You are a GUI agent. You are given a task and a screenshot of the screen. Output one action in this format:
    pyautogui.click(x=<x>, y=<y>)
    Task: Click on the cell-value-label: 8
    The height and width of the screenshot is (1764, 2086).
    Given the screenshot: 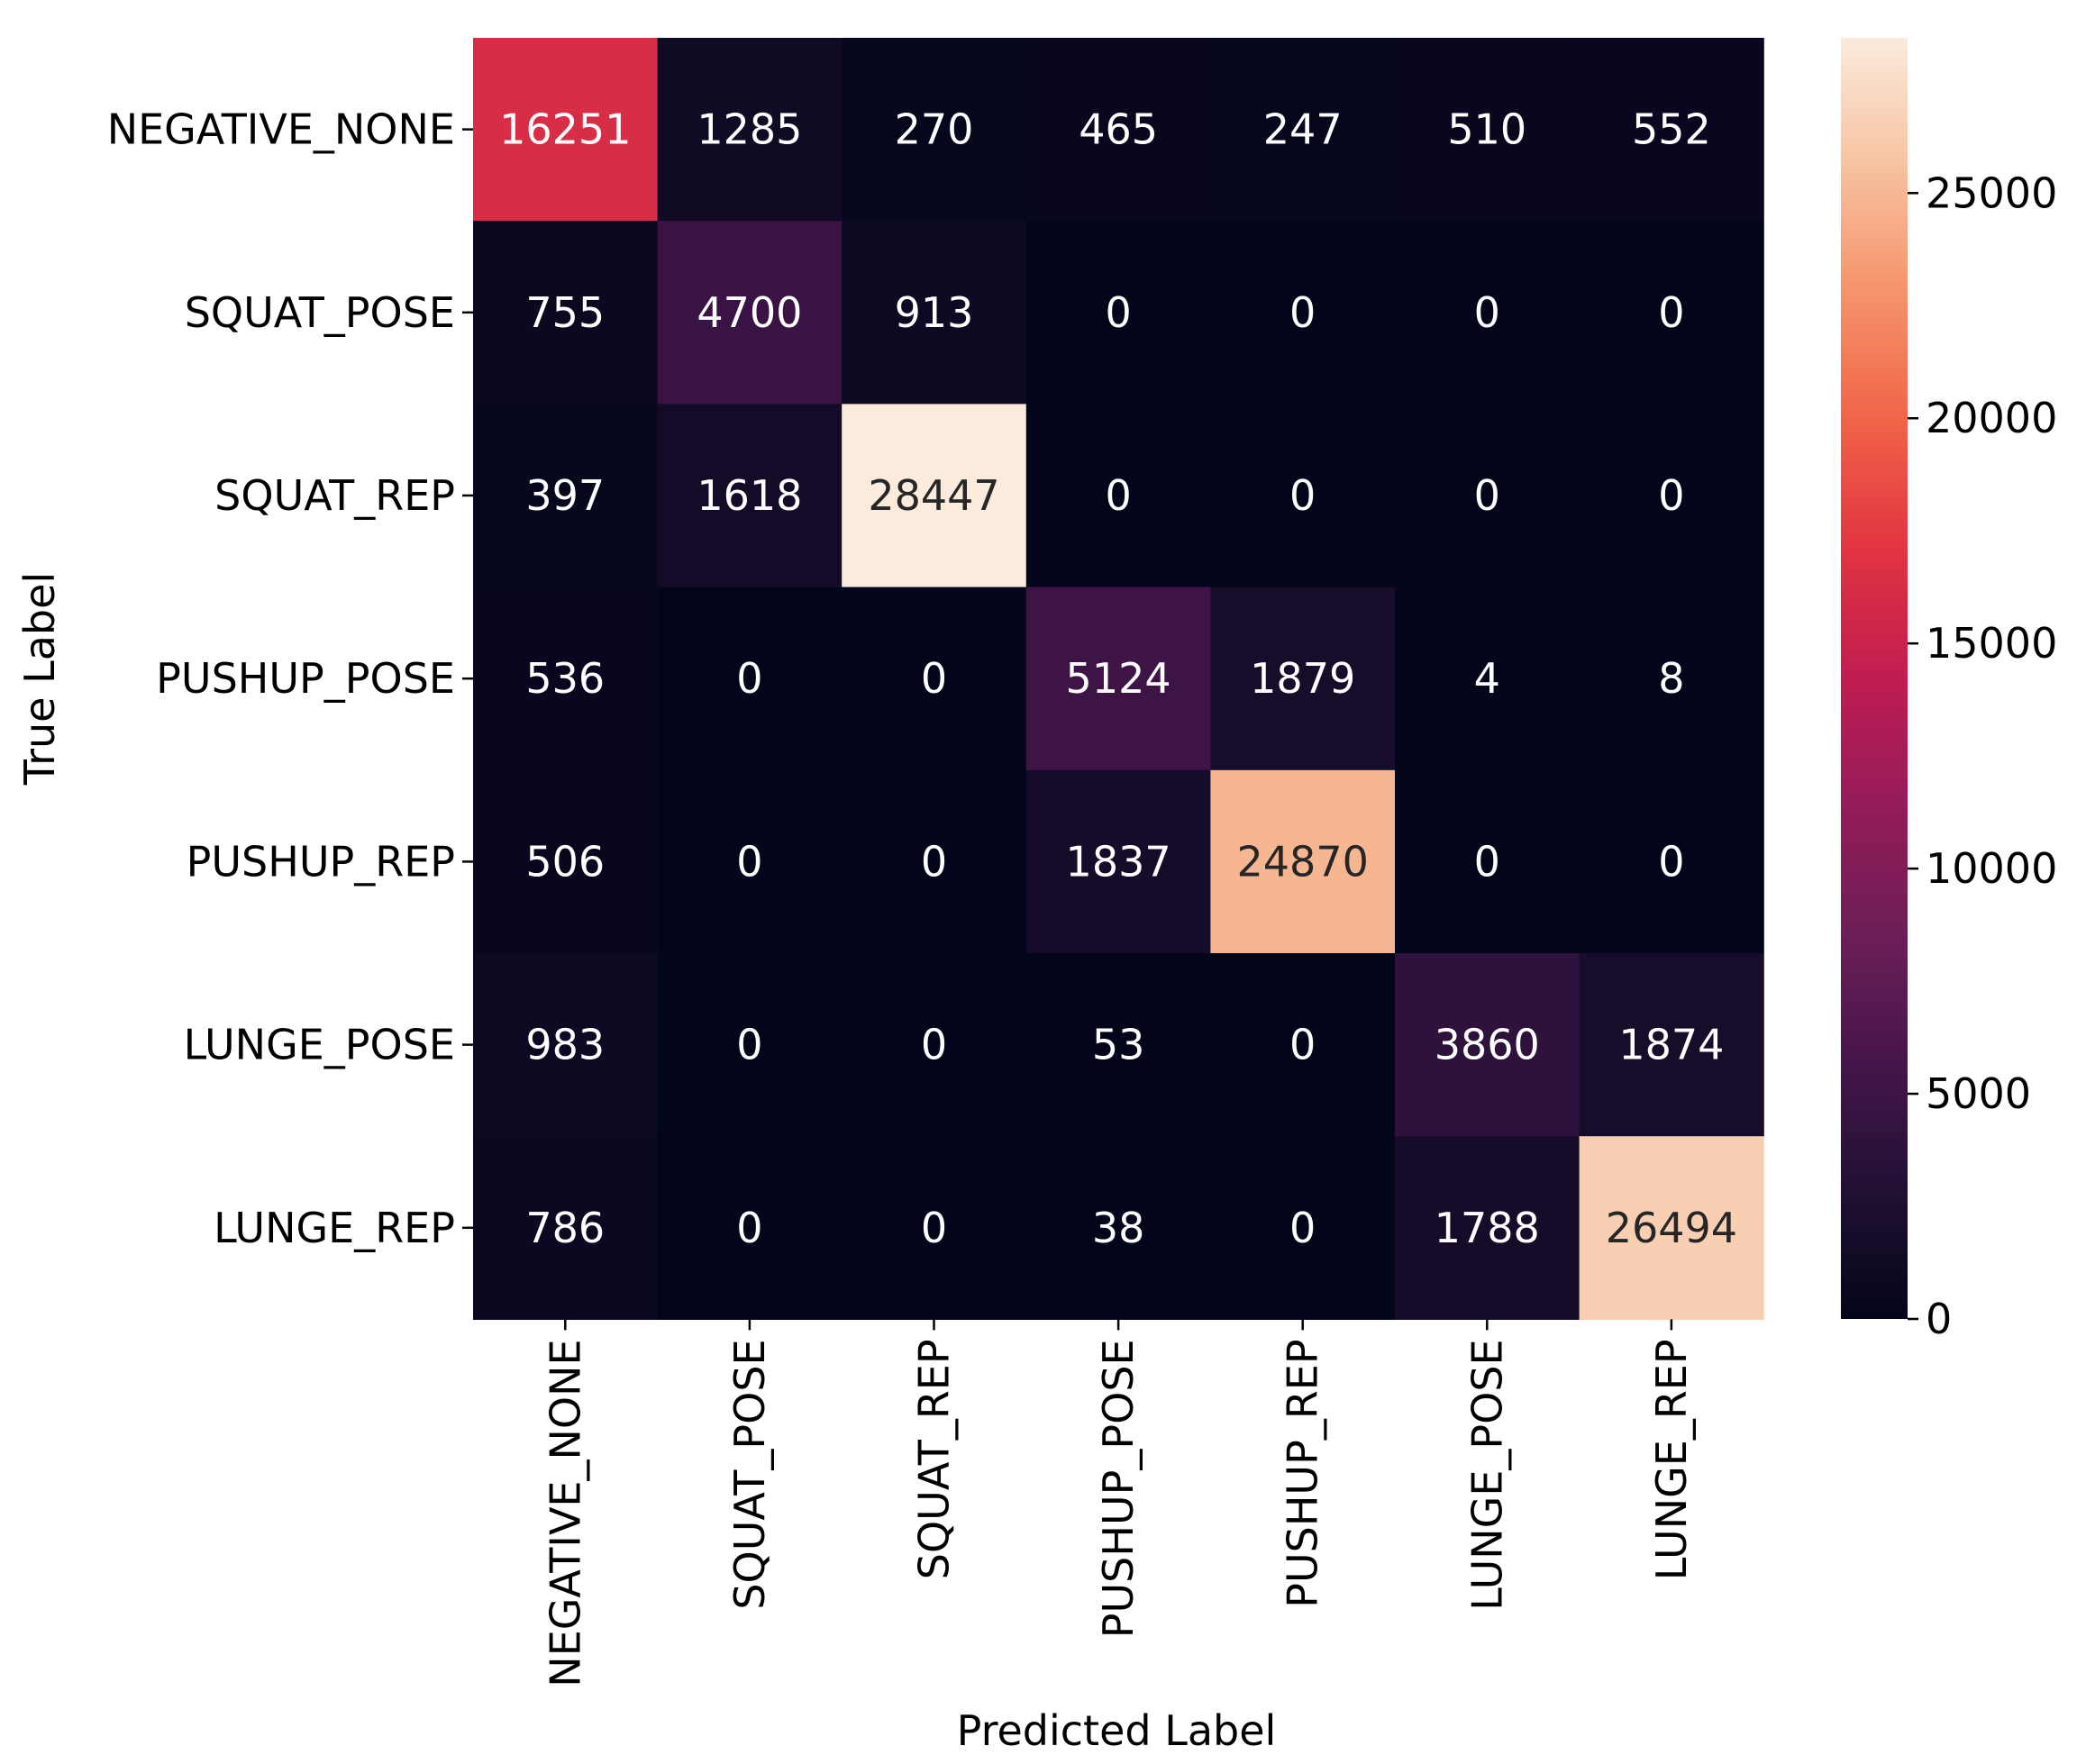 What is the action you would take?
    pyautogui.click(x=1671, y=679)
    